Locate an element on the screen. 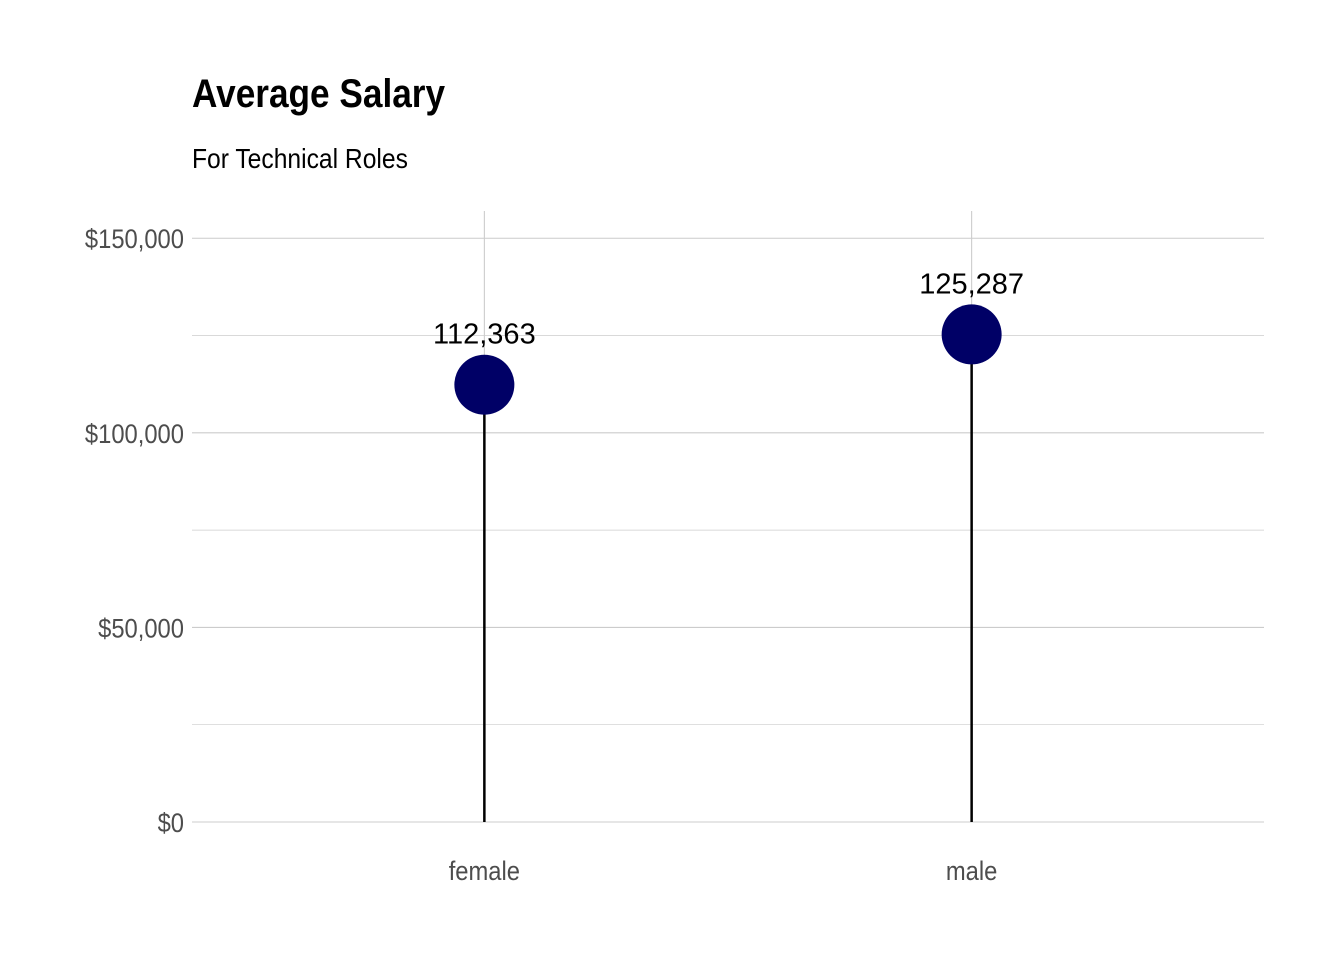  lollipop-point-female is located at coordinates (484, 384).